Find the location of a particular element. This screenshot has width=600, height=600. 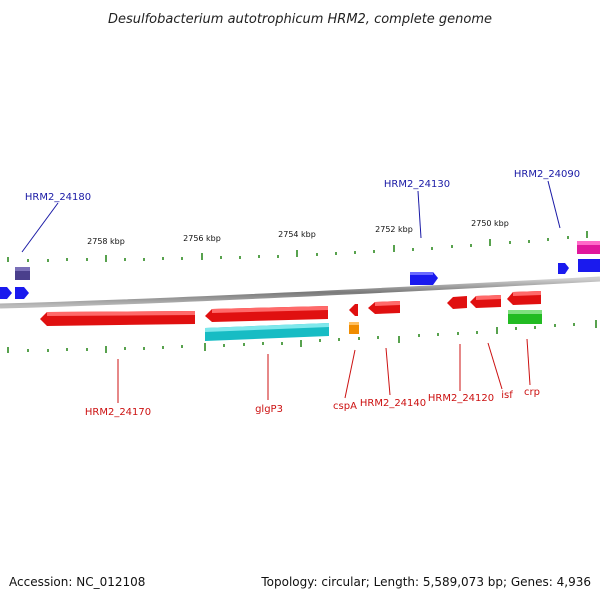

tick-label-2756: 2756 kbp is located at coordinates (202, 238).